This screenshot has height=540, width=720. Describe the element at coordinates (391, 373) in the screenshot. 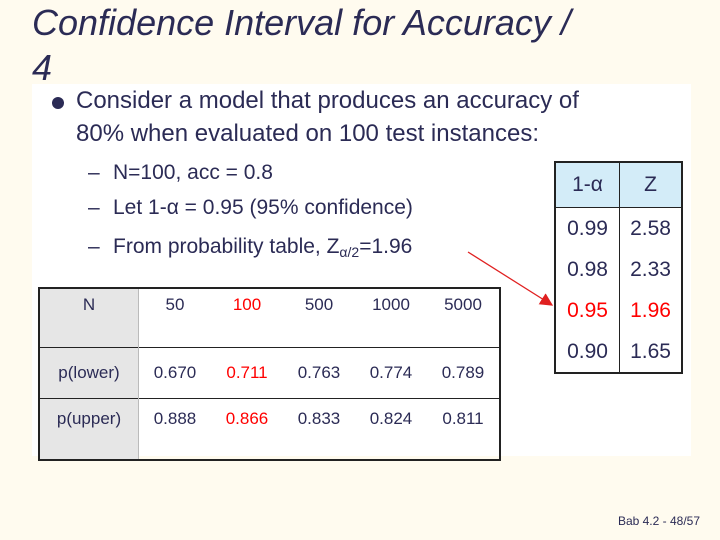

I see `table-cell: 0.774` at that location.